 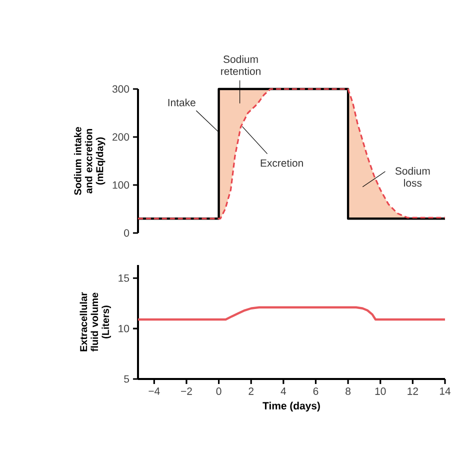 I want to click on x-tick-label: 8, so click(x=348, y=391).